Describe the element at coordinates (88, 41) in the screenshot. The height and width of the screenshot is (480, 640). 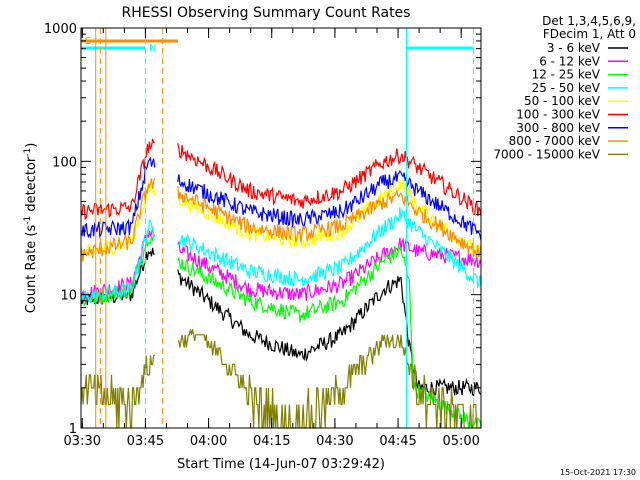
I see `flag-label-S: S` at that location.